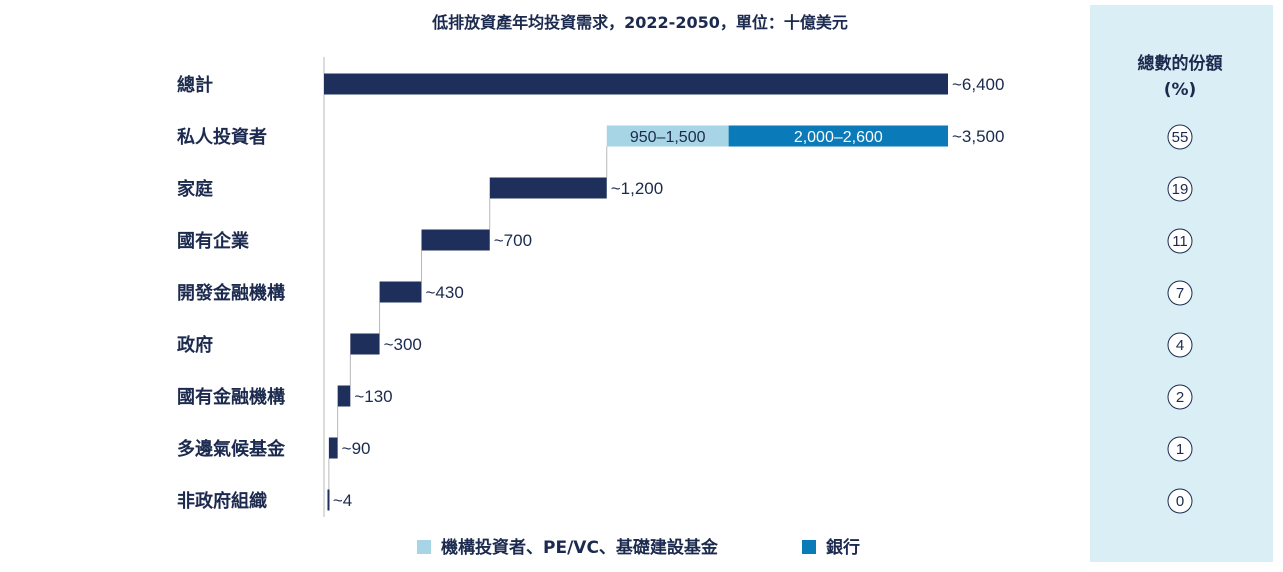 This screenshot has height=572, width=1283. What do you see at coordinates (978, 84) in the screenshot?
I see `value-label: ~6,400` at bounding box center [978, 84].